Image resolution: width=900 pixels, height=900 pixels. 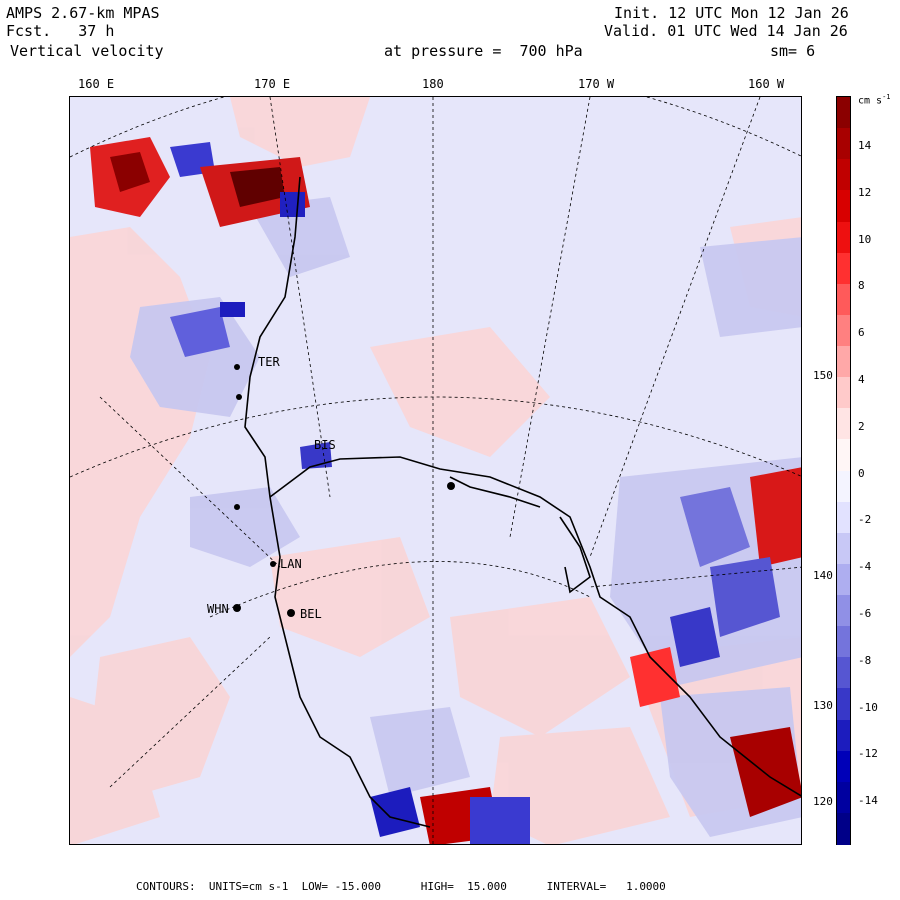 What do you see at coordinates (269, 362) in the screenshot?
I see `station-label-ter: TER` at bounding box center [269, 362].